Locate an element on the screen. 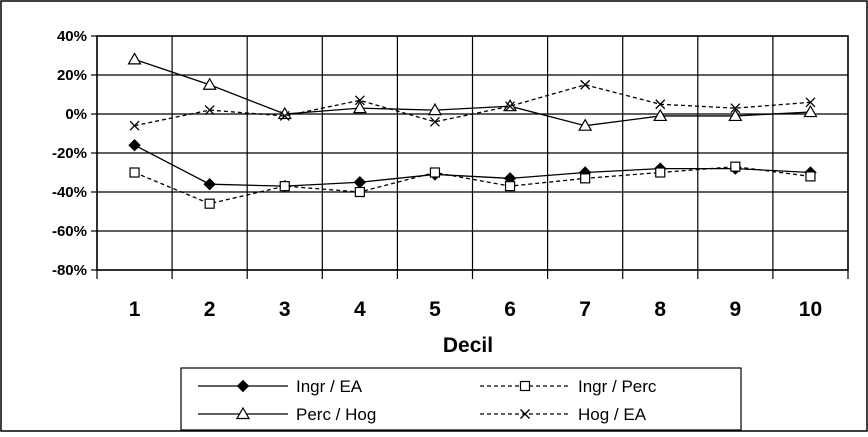  x-axis-label: Decil is located at coordinates (468, 345).